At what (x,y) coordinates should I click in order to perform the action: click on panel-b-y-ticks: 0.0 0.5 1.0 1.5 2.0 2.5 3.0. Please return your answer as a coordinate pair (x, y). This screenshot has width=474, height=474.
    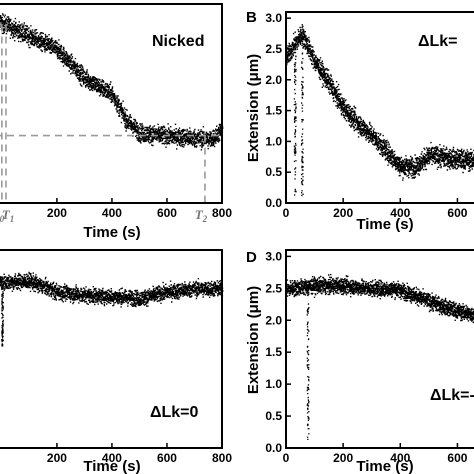
    Looking at the image, I should click on (278, 110).